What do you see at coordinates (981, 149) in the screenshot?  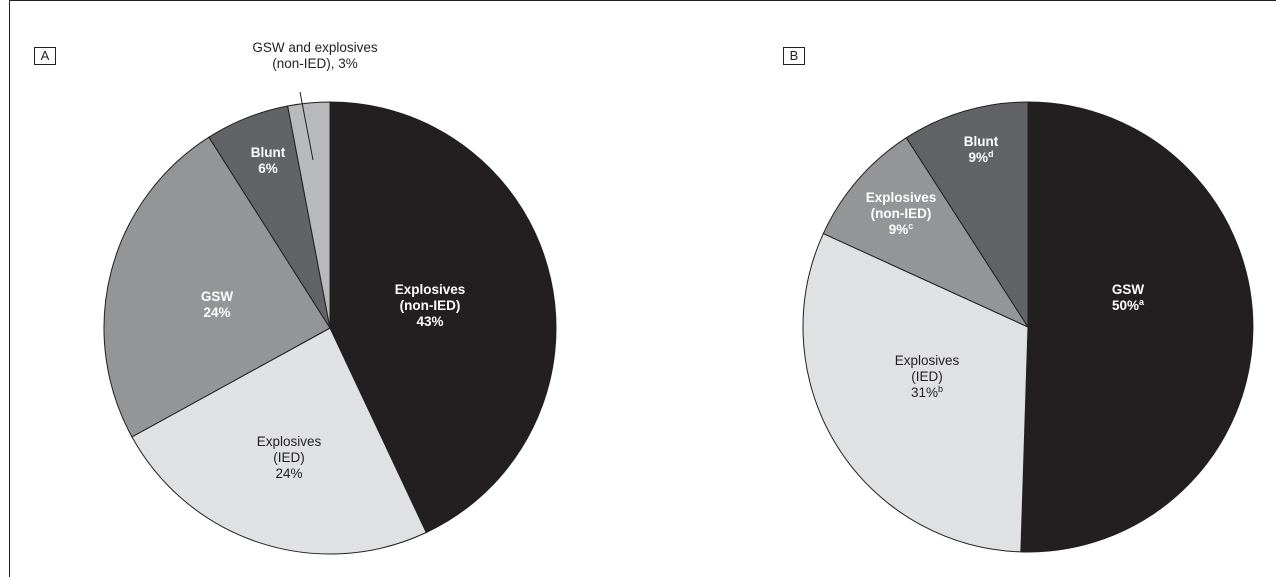 I see `pie-b-label-3: Blunt 9%d` at bounding box center [981, 149].